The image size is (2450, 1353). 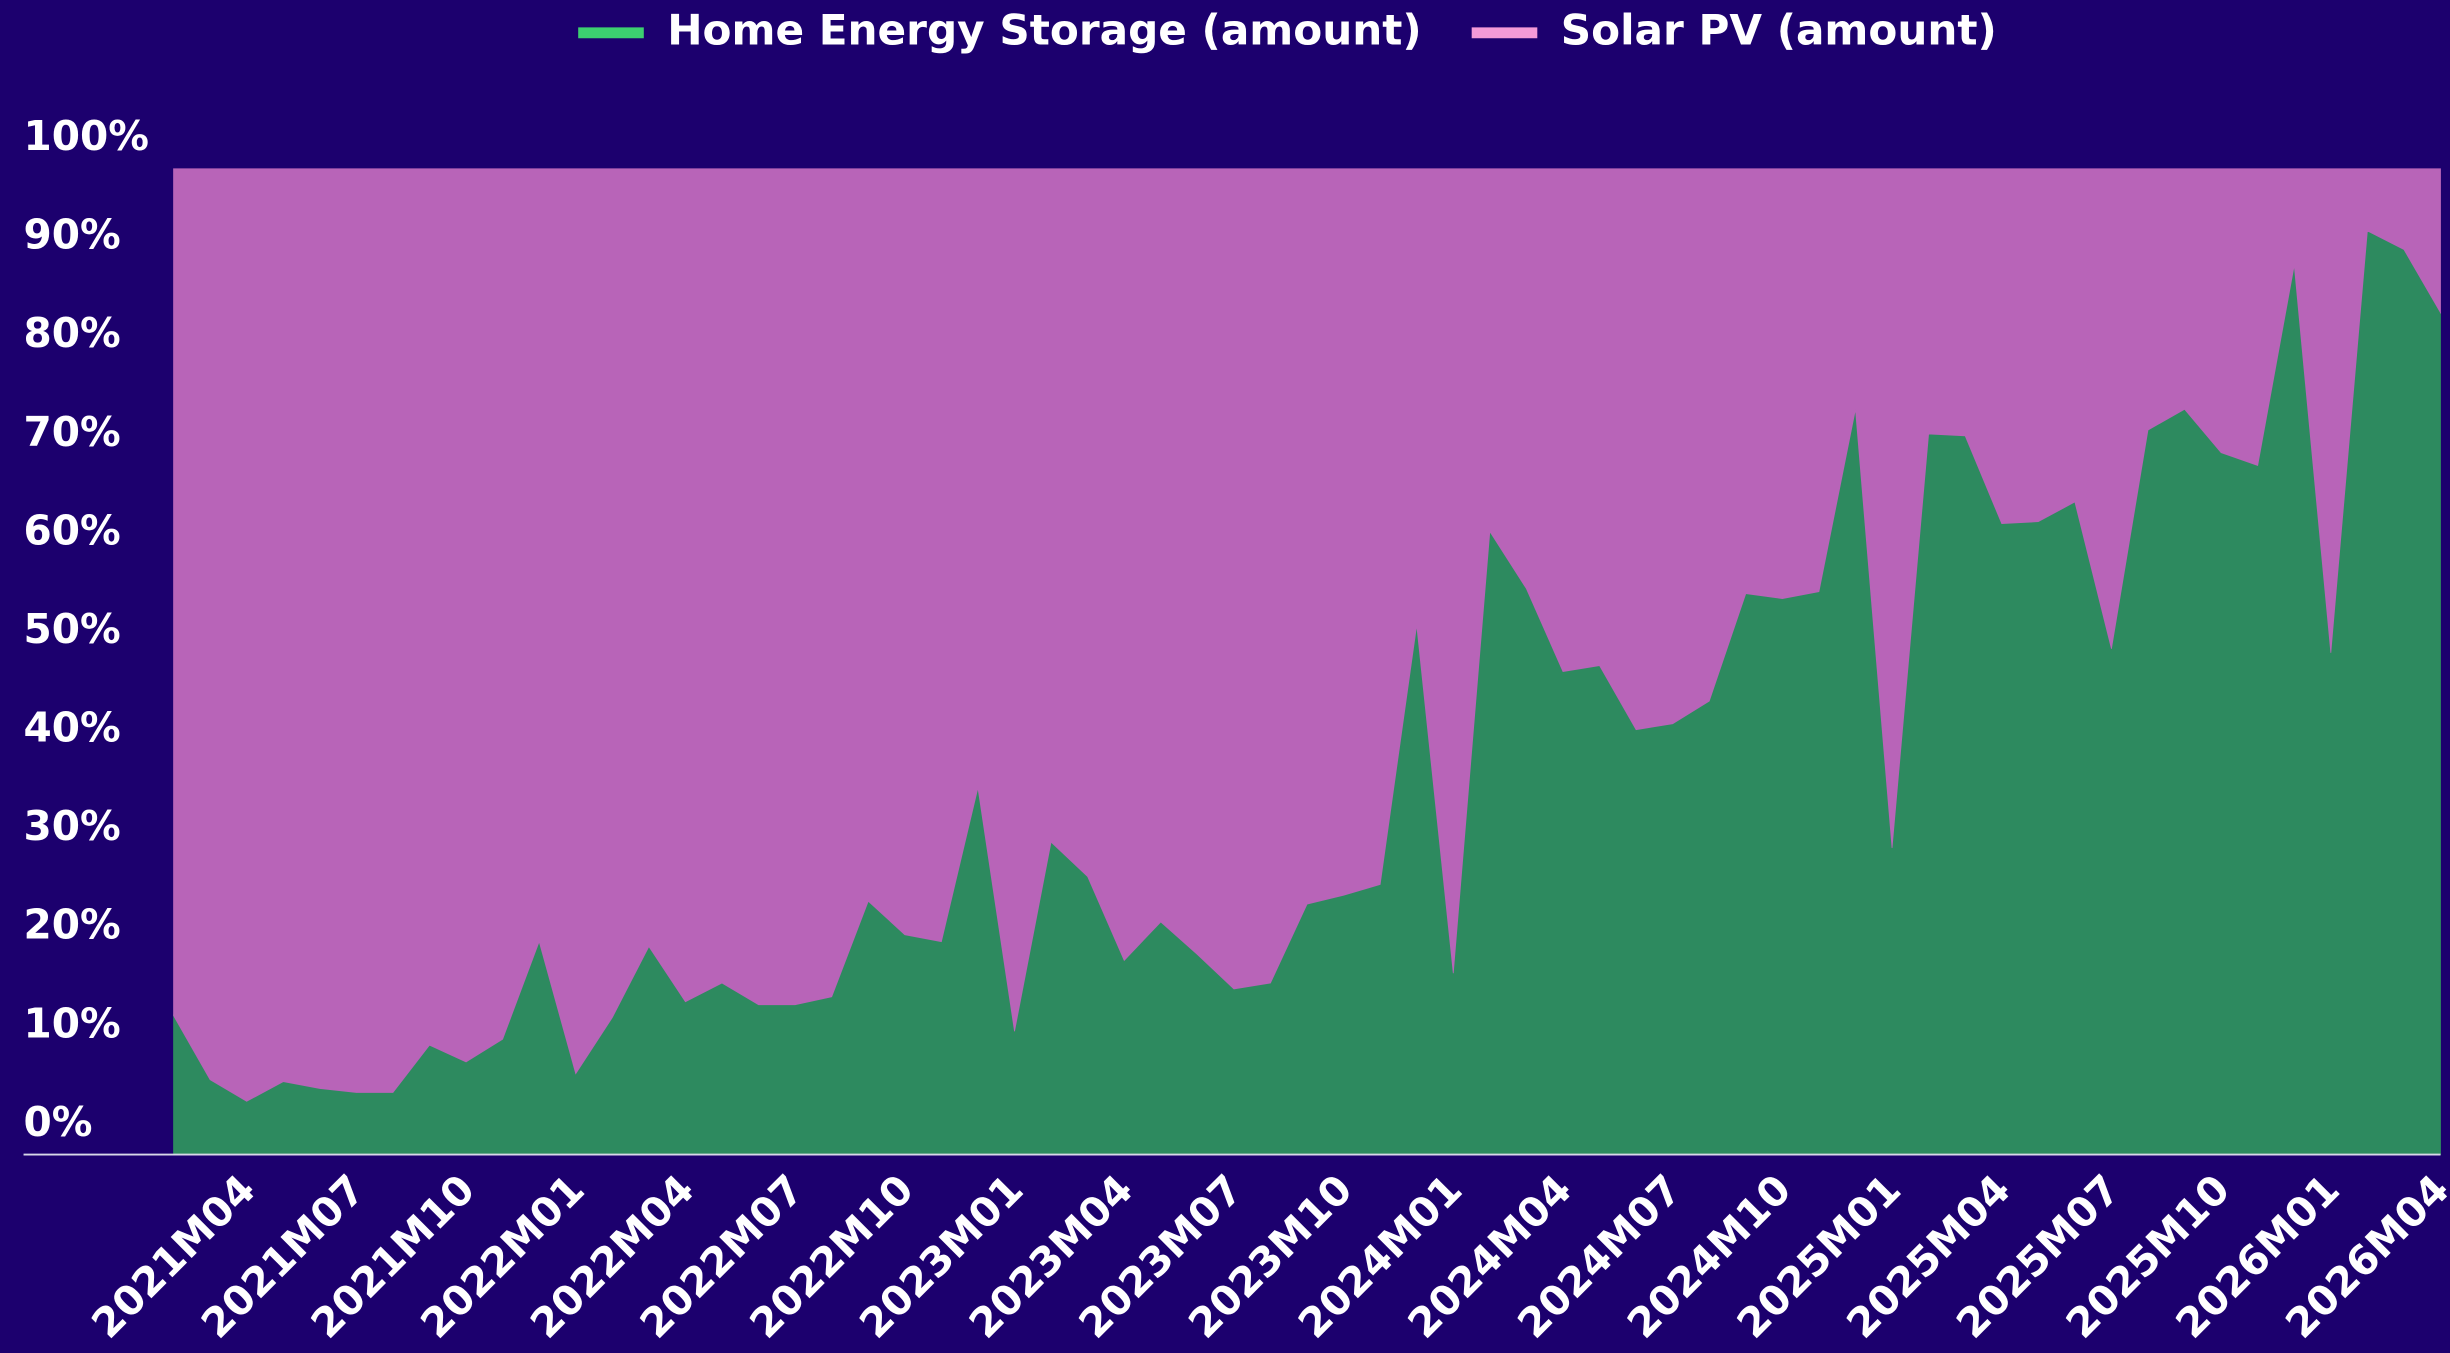 What do you see at coordinates (72, 728) in the screenshot?
I see `y-tick-label: 40%` at bounding box center [72, 728].